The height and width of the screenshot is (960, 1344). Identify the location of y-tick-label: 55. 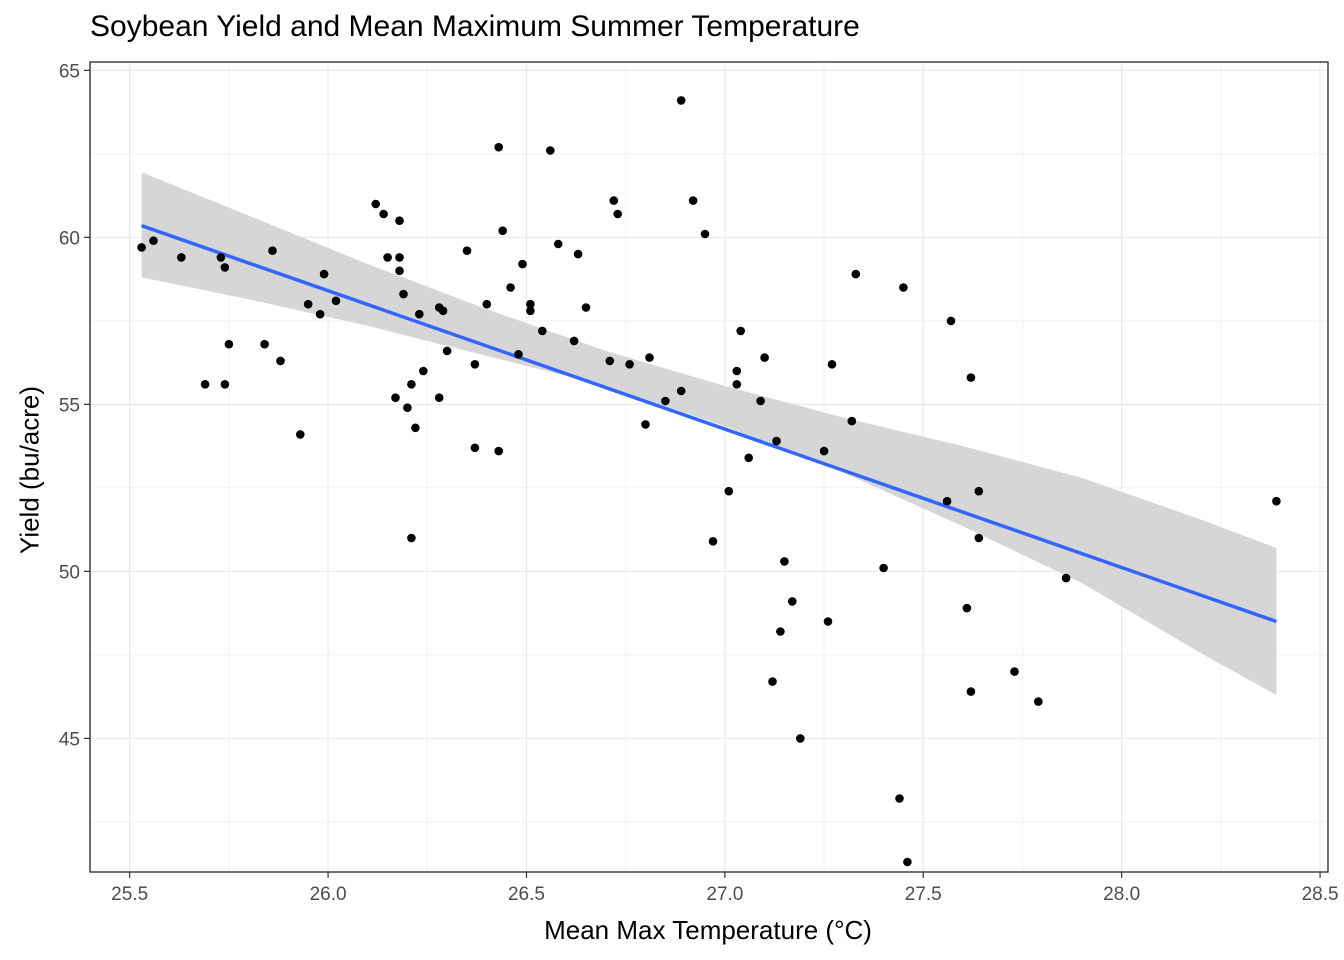
(69, 405).